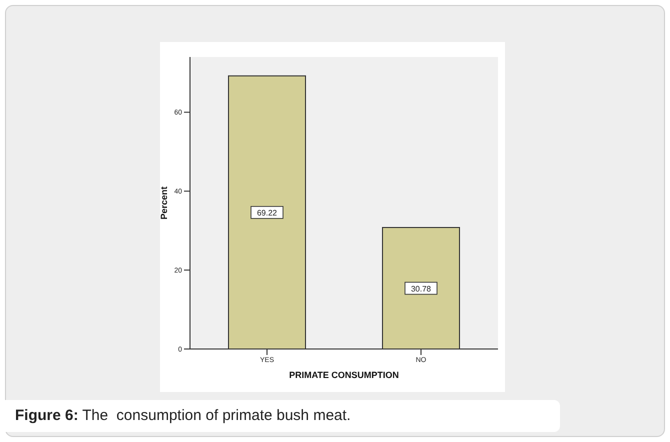  What do you see at coordinates (164, 203) in the screenshot?
I see `y-axis-title: Percent` at bounding box center [164, 203].